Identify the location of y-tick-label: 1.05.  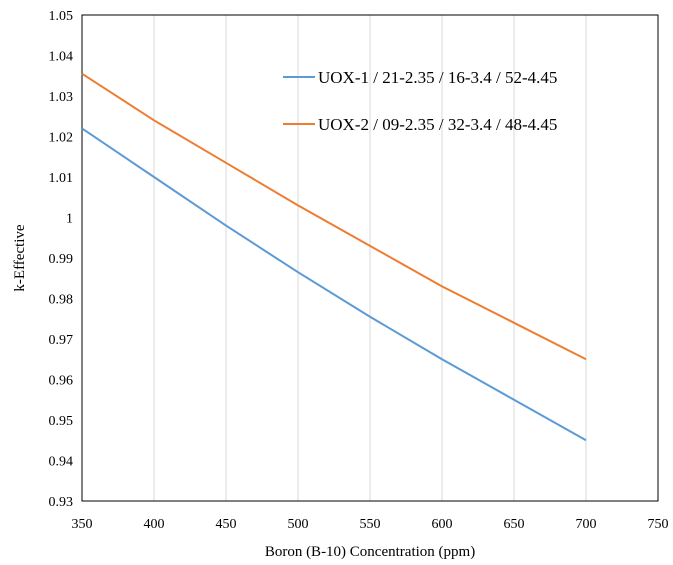
(61, 16).